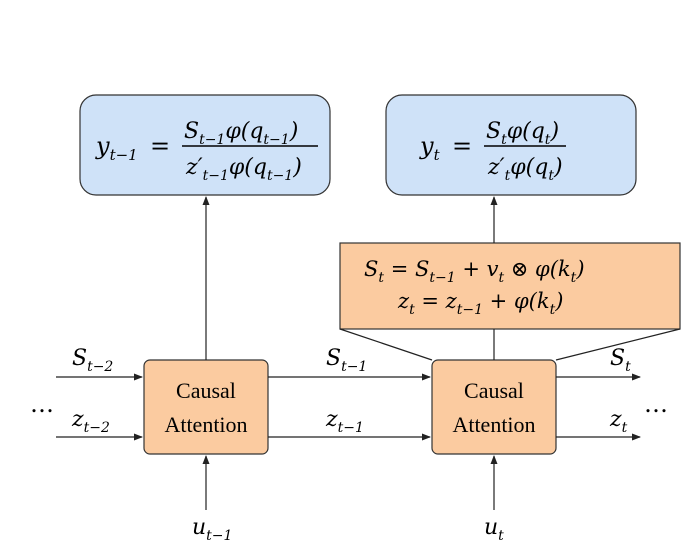  I want to click on output-box-left, so click(205, 145).